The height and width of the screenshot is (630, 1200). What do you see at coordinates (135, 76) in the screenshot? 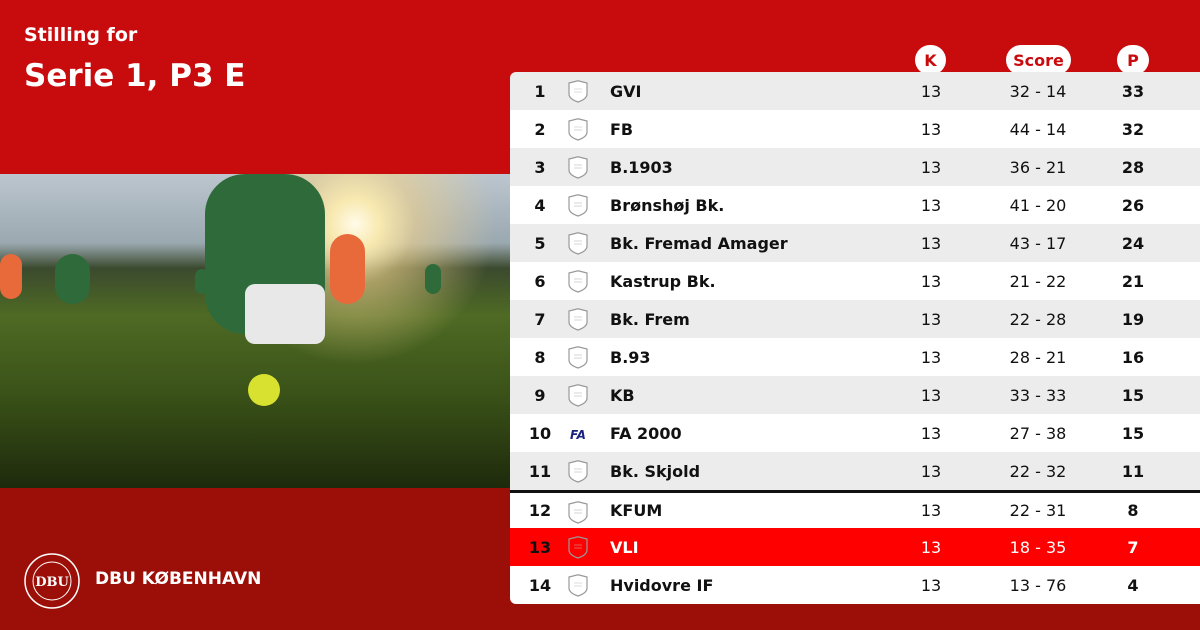
I see `page-title: Serie 1, P3 E` at bounding box center [135, 76].